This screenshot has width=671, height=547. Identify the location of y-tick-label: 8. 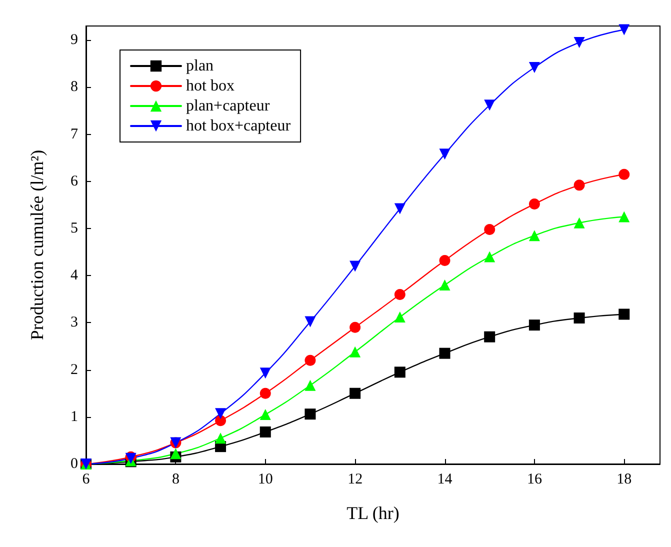
(74, 87).